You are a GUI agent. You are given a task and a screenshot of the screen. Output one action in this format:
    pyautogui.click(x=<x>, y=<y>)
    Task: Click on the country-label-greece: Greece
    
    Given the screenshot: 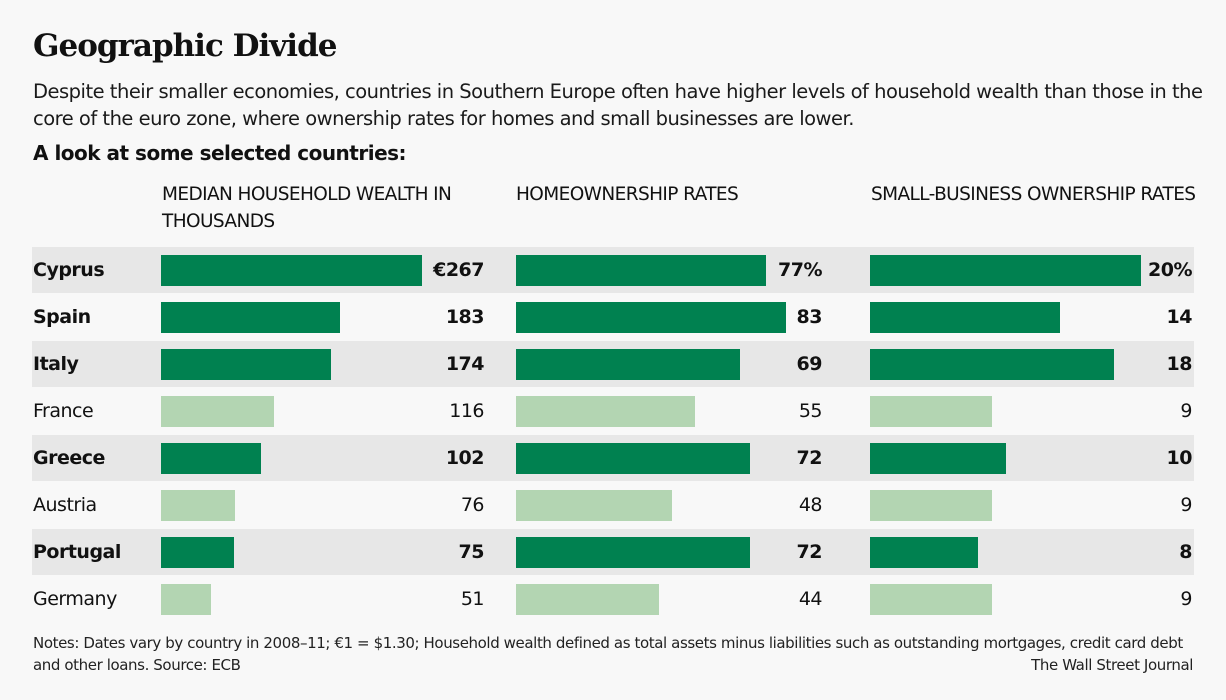 What is the action you would take?
    pyautogui.click(x=69, y=458)
    